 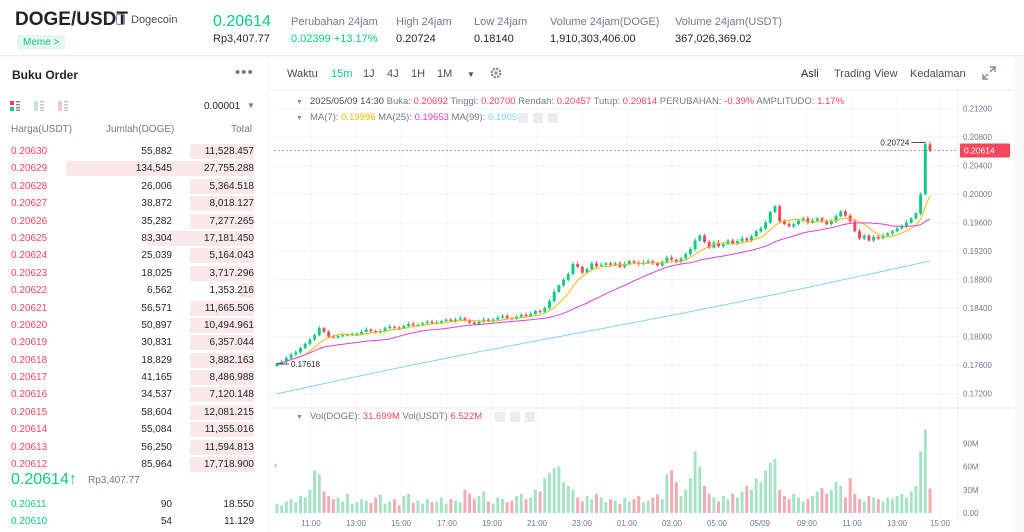 I want to click on ask-total: 17,181.450, so click(x=228, y=238).